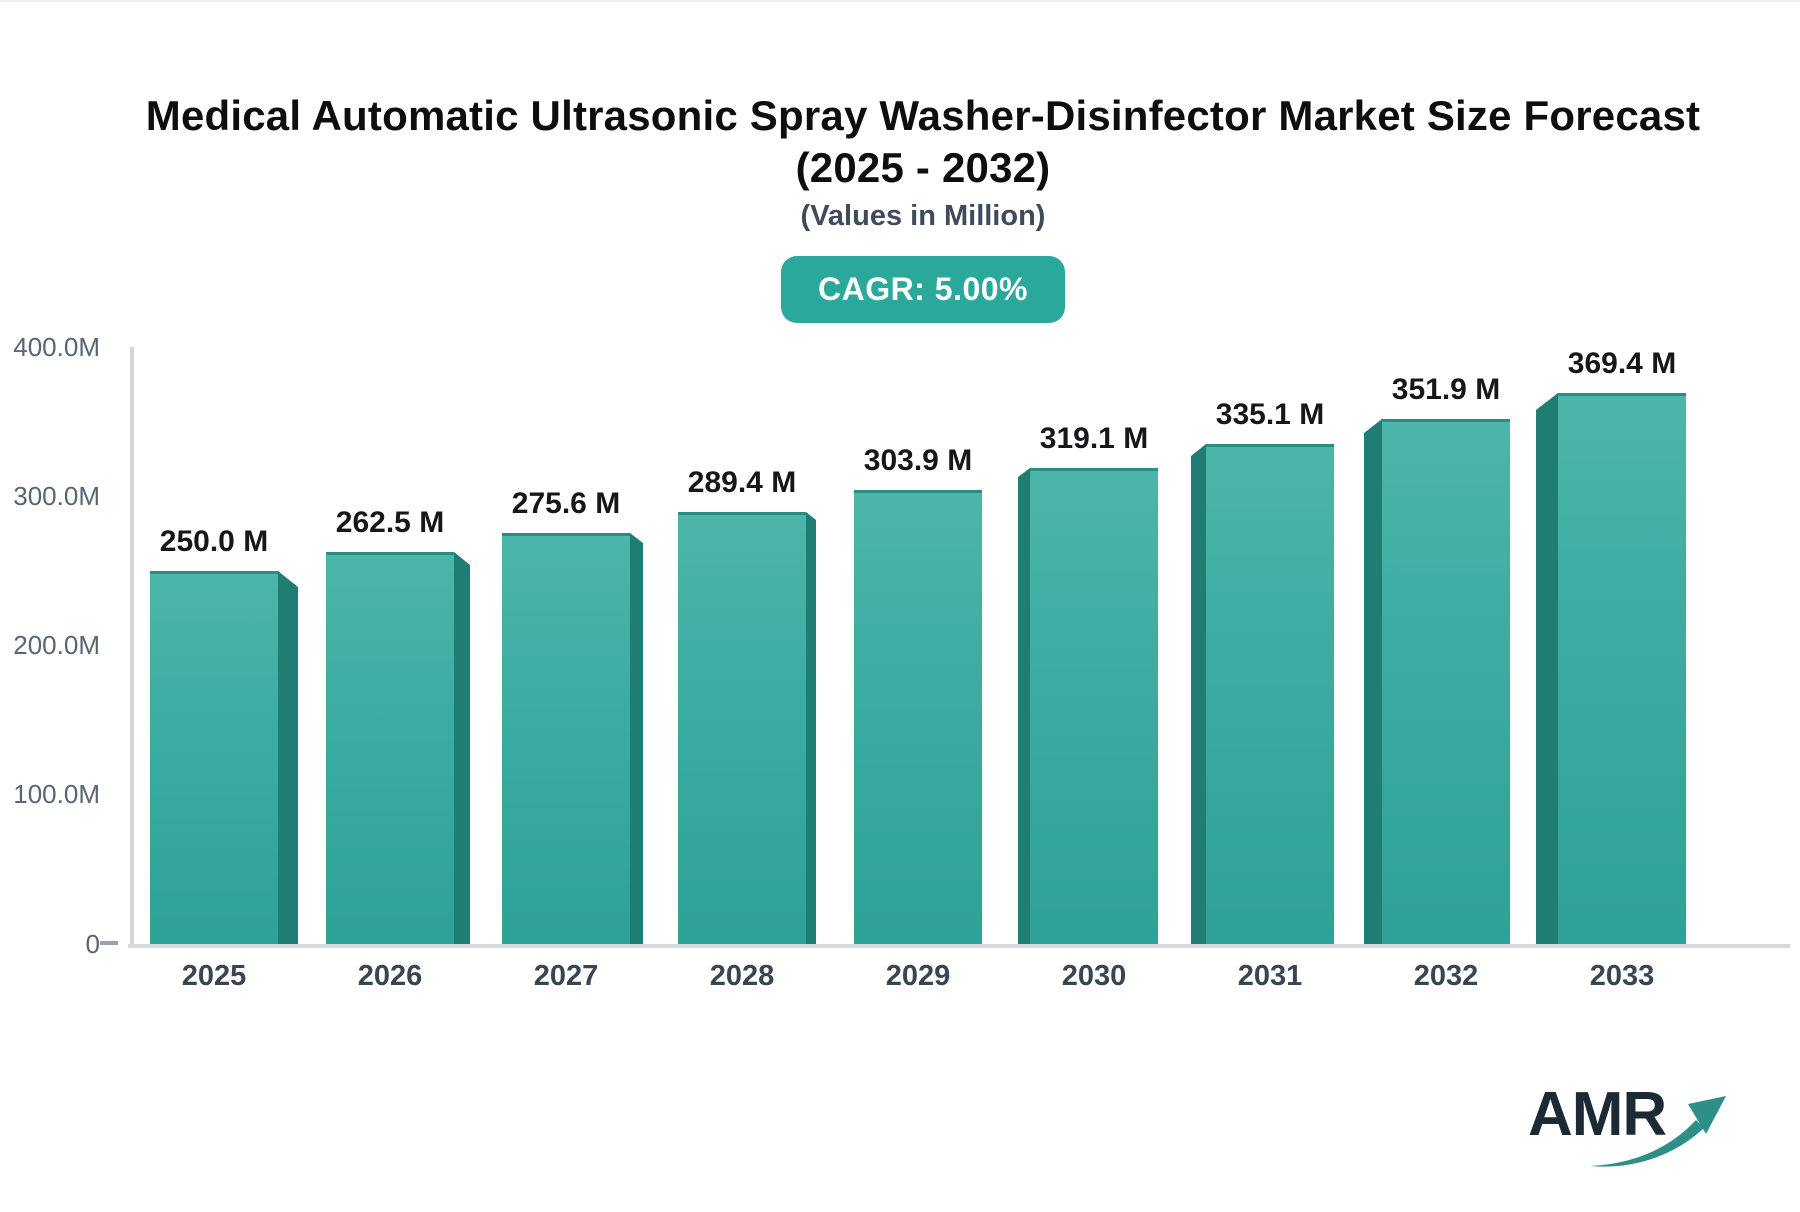 The height and width of the screenshot is (1212, 1800). Describe the element at coordinates (56, 496) in the screenshot. I see `y-axis-label-300: 300.0M` at that location.